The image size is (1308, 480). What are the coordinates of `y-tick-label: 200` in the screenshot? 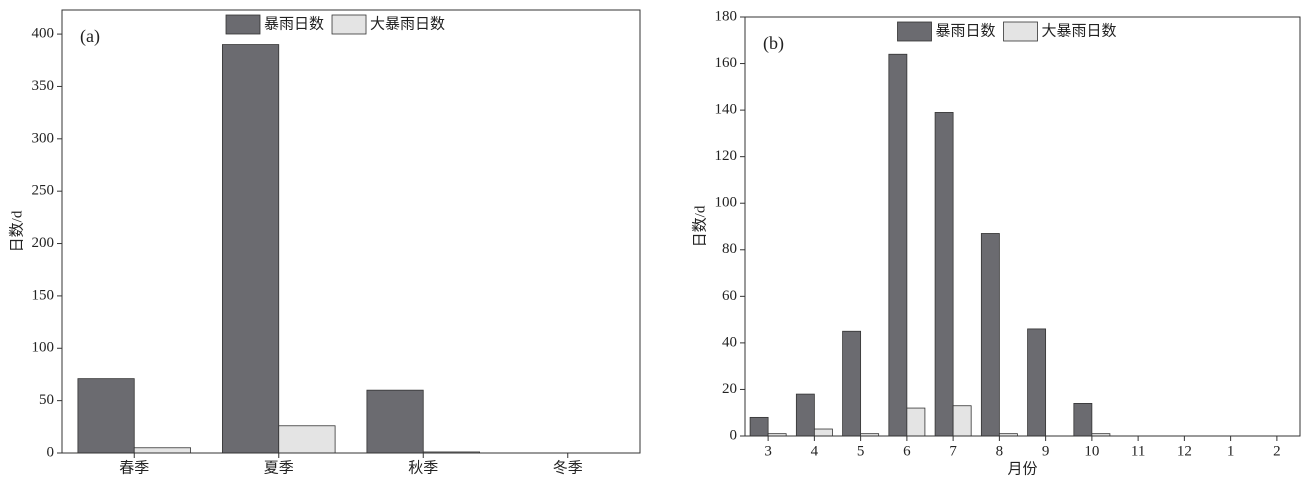 It's located at (43, 243).